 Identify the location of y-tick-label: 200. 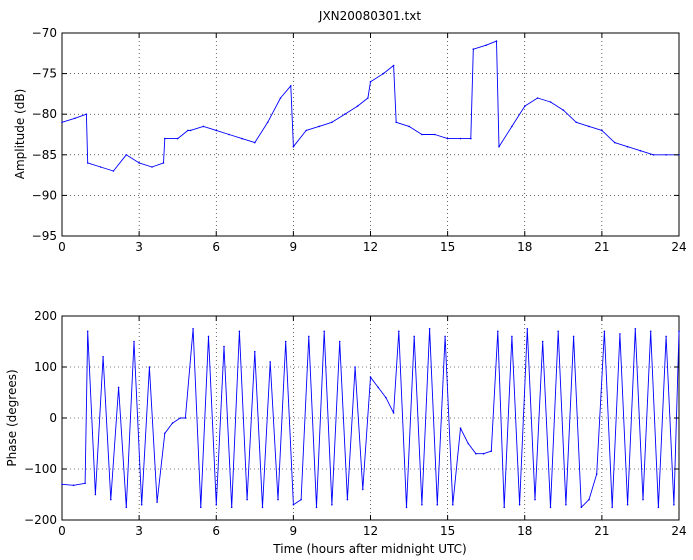
(45, 316).